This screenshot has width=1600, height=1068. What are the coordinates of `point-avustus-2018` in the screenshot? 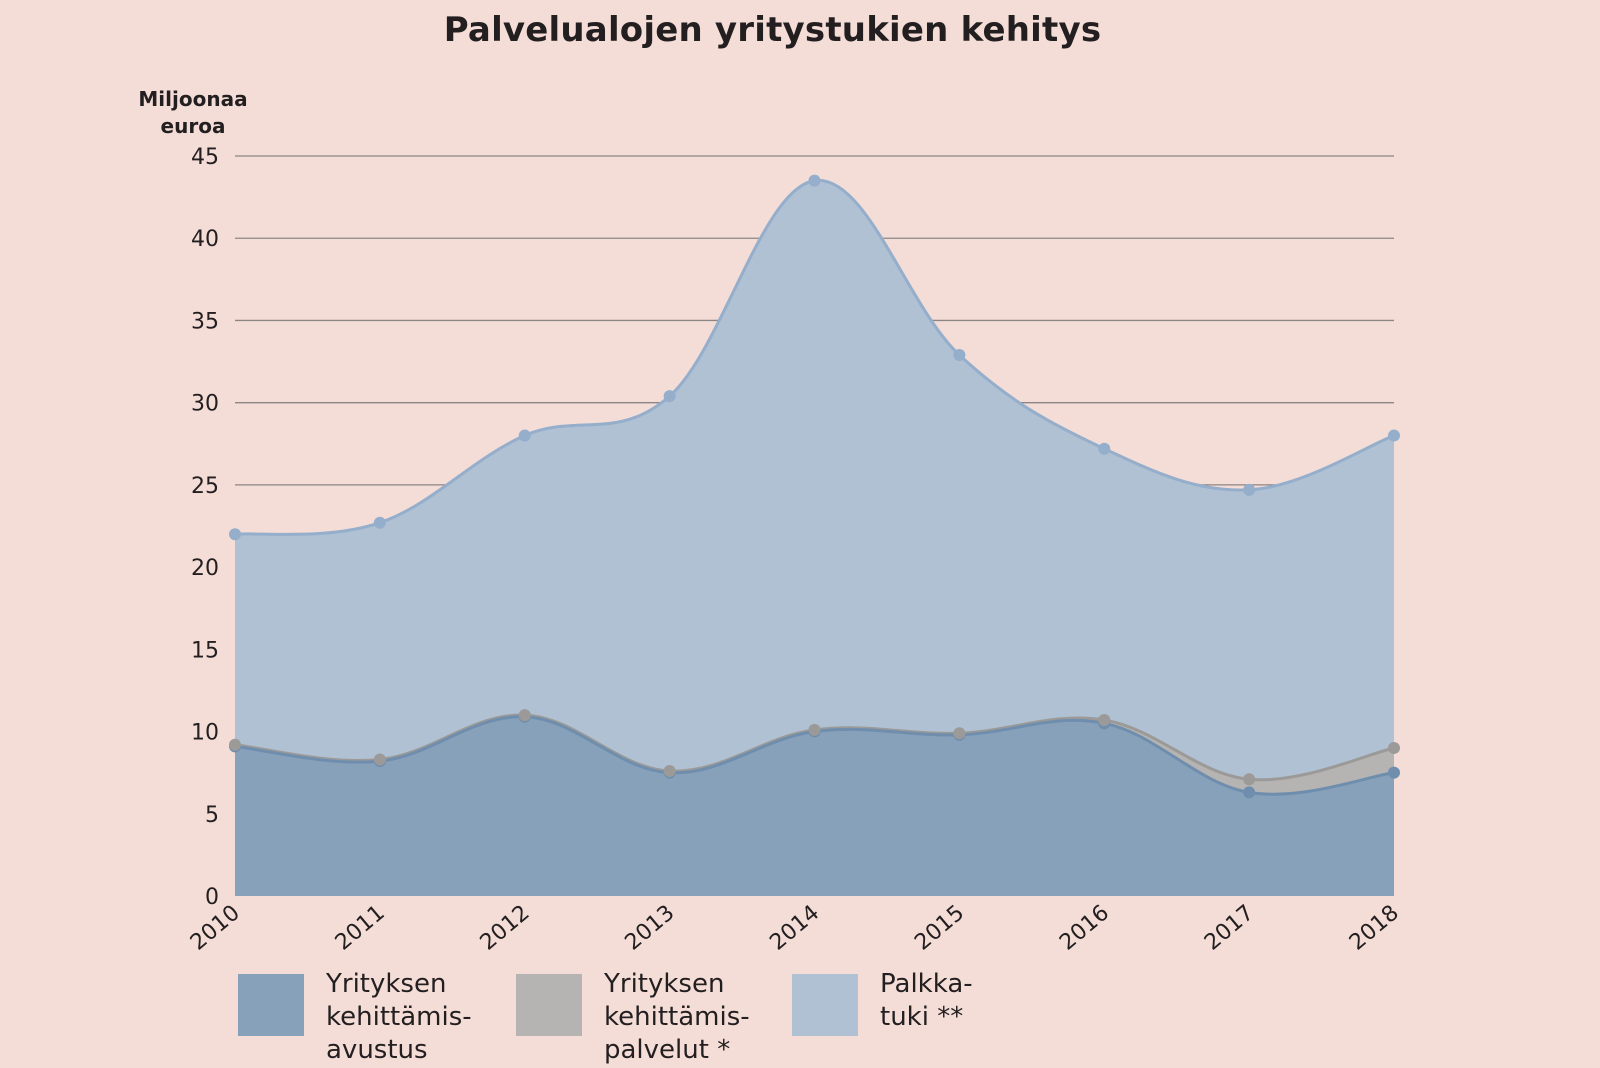 It's located at (1394, 772).